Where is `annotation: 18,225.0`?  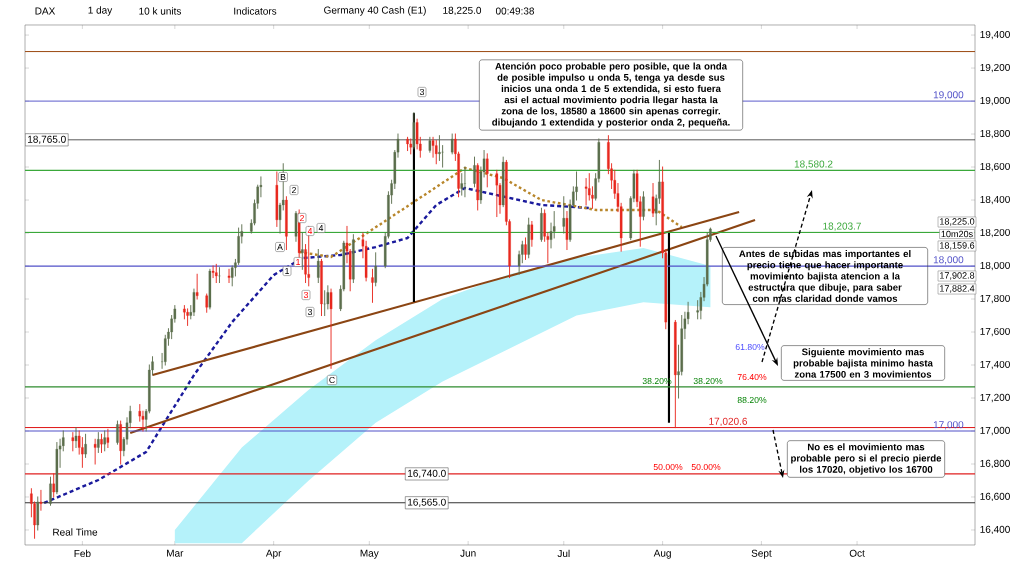
annotation: 18,225.0 is located at coordinates (957, 222).